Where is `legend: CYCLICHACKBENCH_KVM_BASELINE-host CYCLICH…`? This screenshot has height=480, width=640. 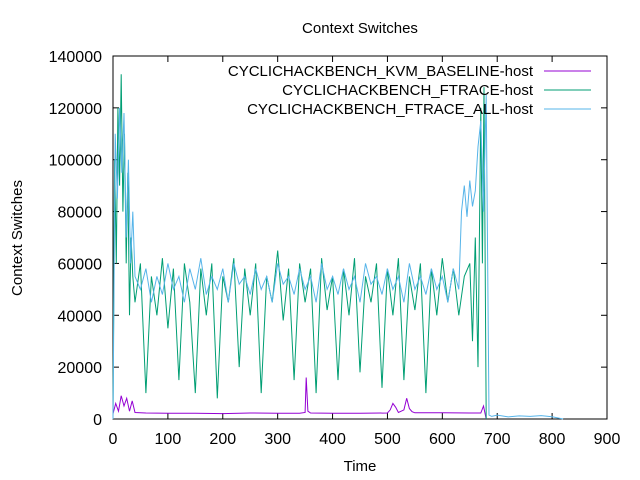
legend: CYCLICHACKBENCH_KVM_BASELINE-host CYCLICH… is located at coordinates (409, 90).